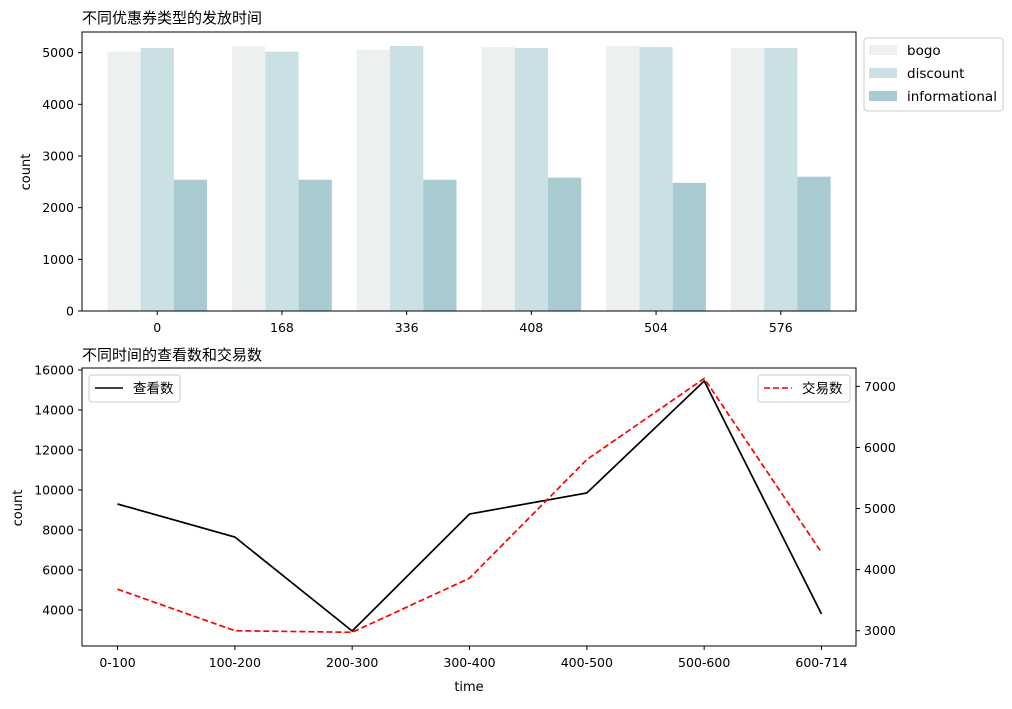  Describe the element at coordinates (235, 662) in the screenshot. I see `line-x-tick-label: 100-200` at that location.